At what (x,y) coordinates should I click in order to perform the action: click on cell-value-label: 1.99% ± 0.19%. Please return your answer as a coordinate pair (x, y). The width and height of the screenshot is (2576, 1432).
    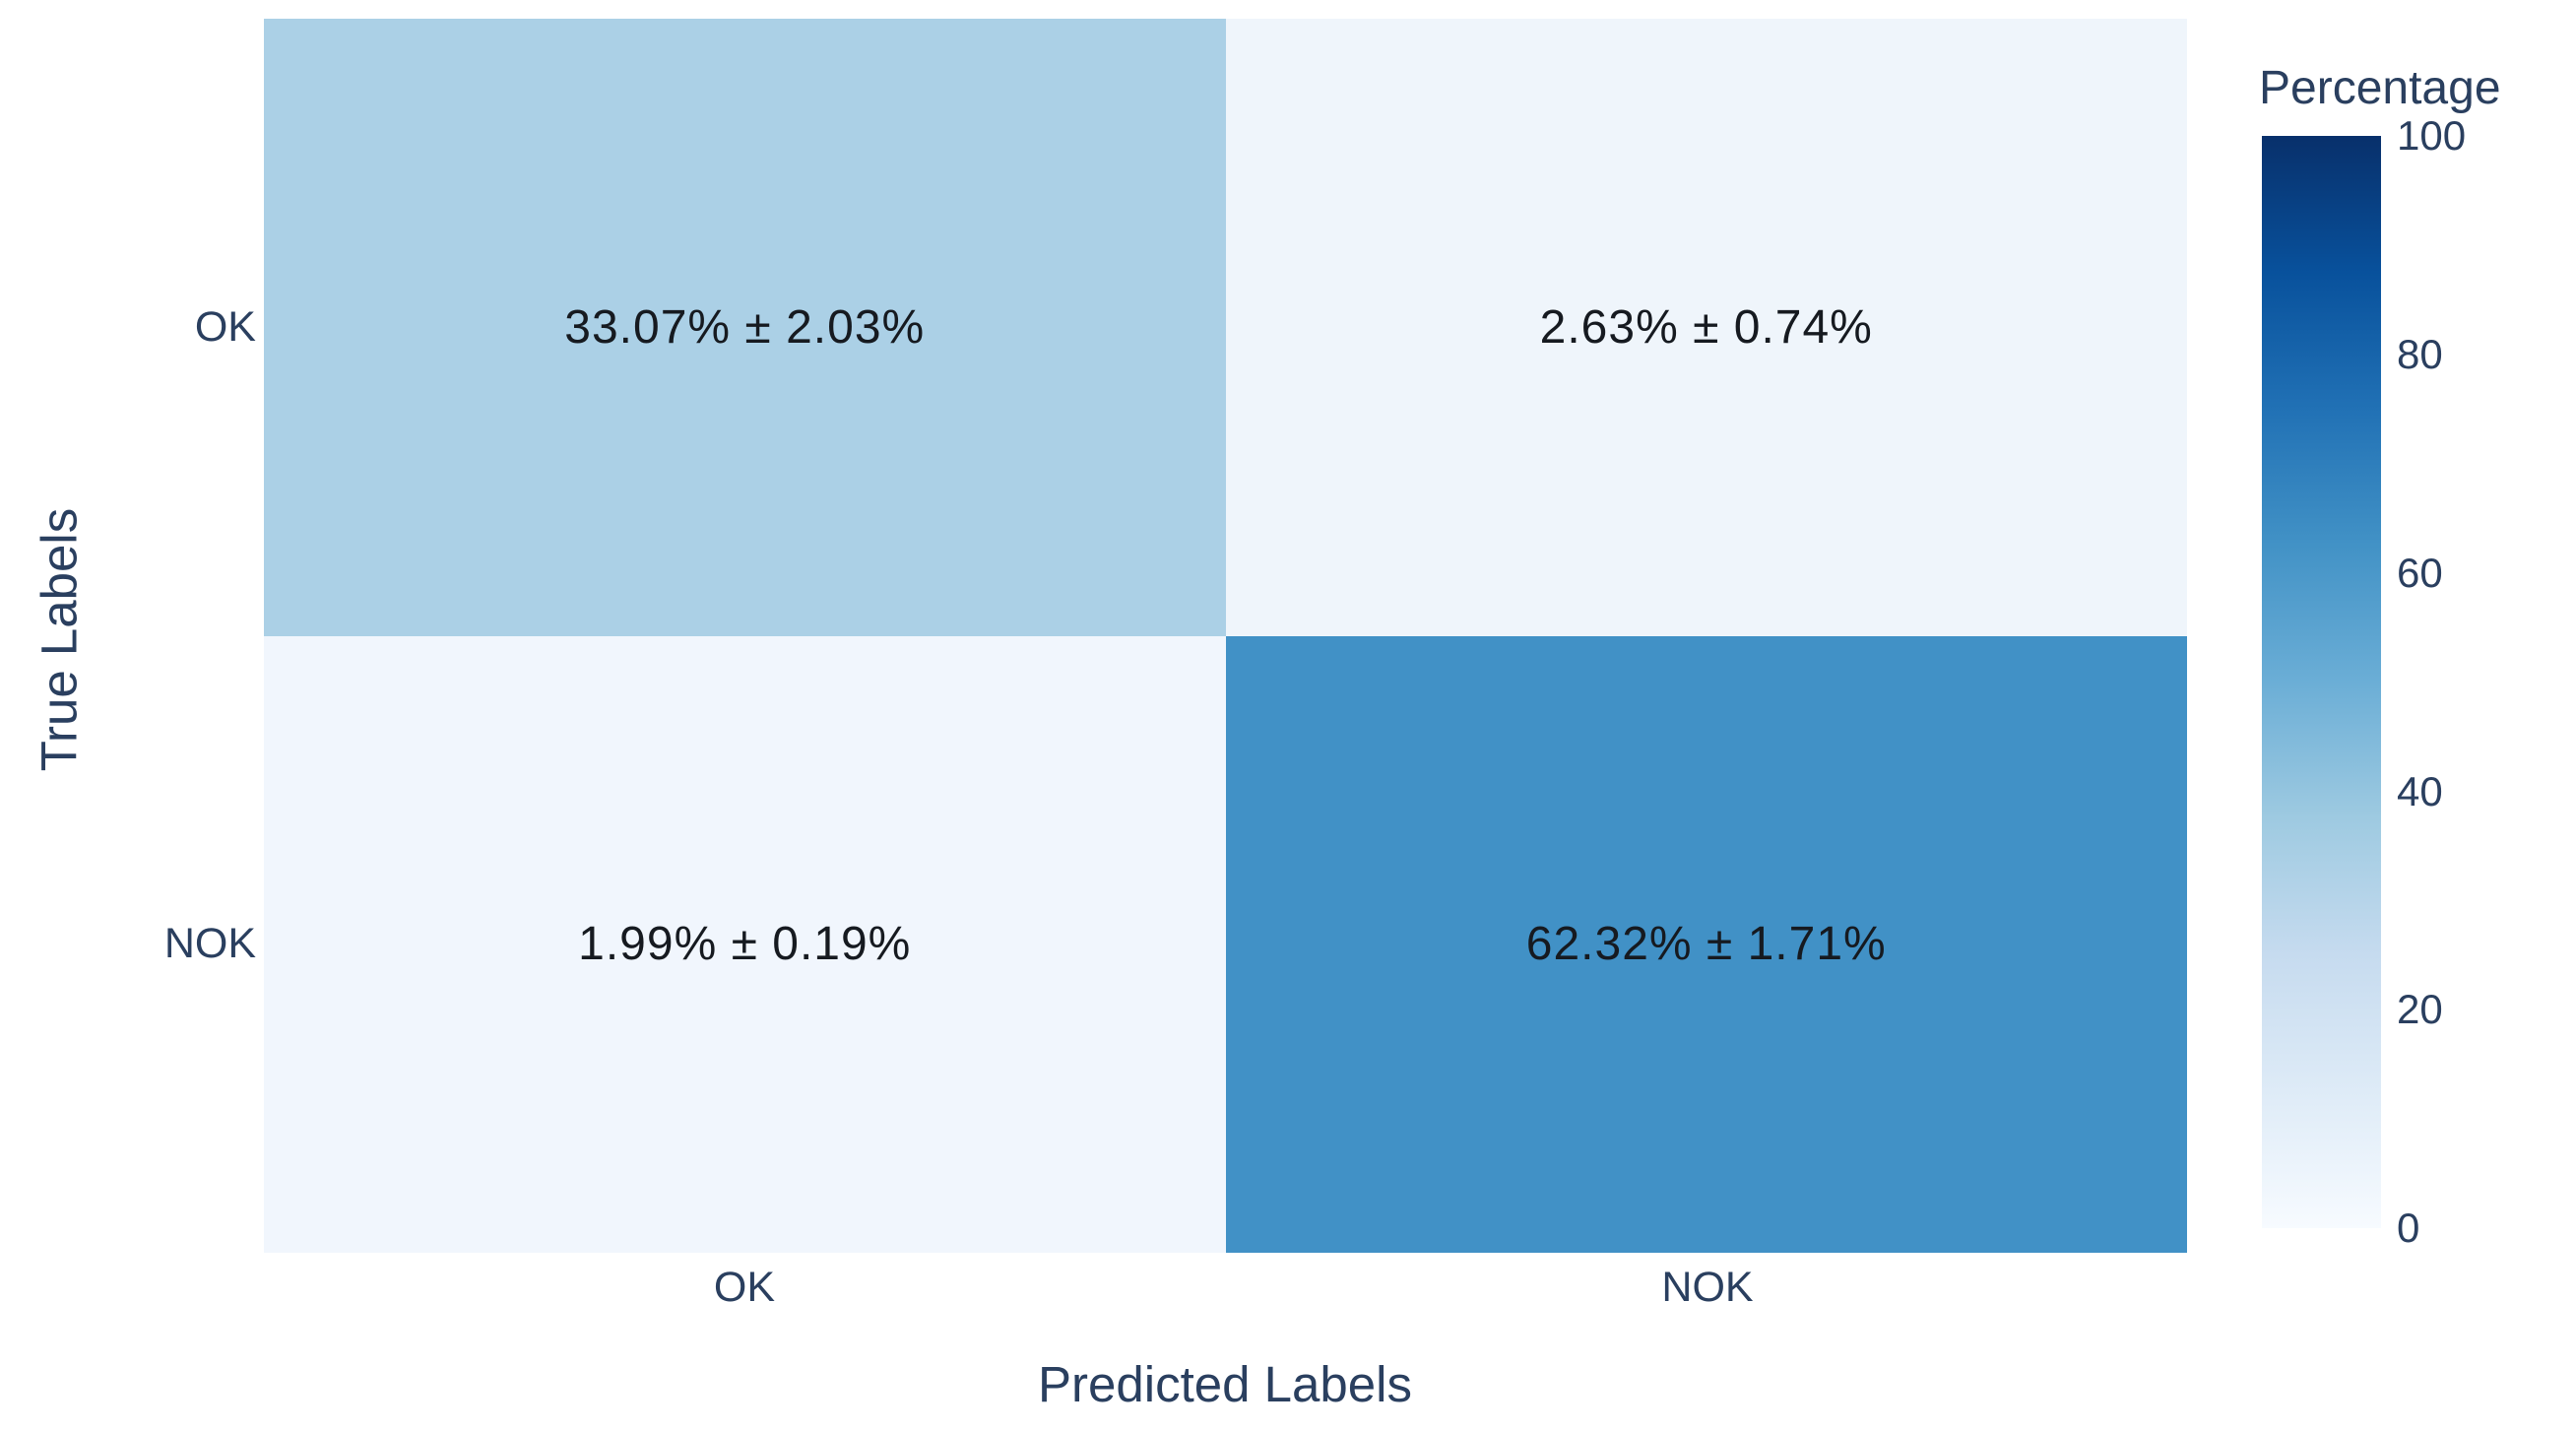
    Looking at the image, I should click on (745, 944).